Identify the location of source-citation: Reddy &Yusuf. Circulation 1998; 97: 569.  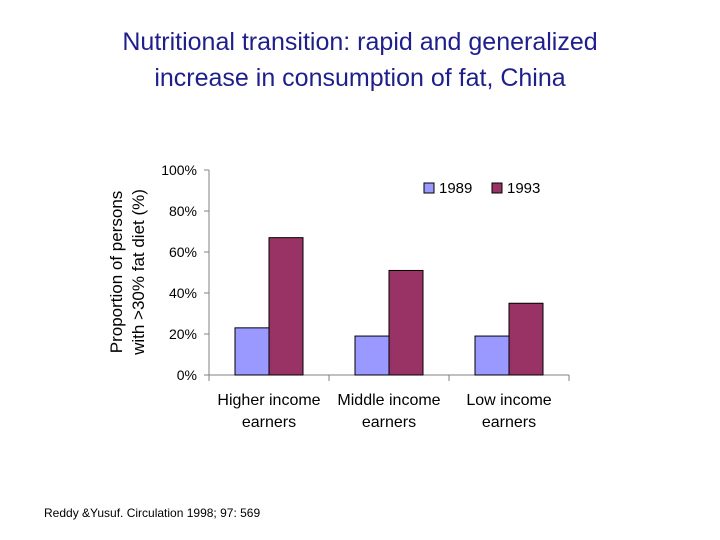
(152, 513).